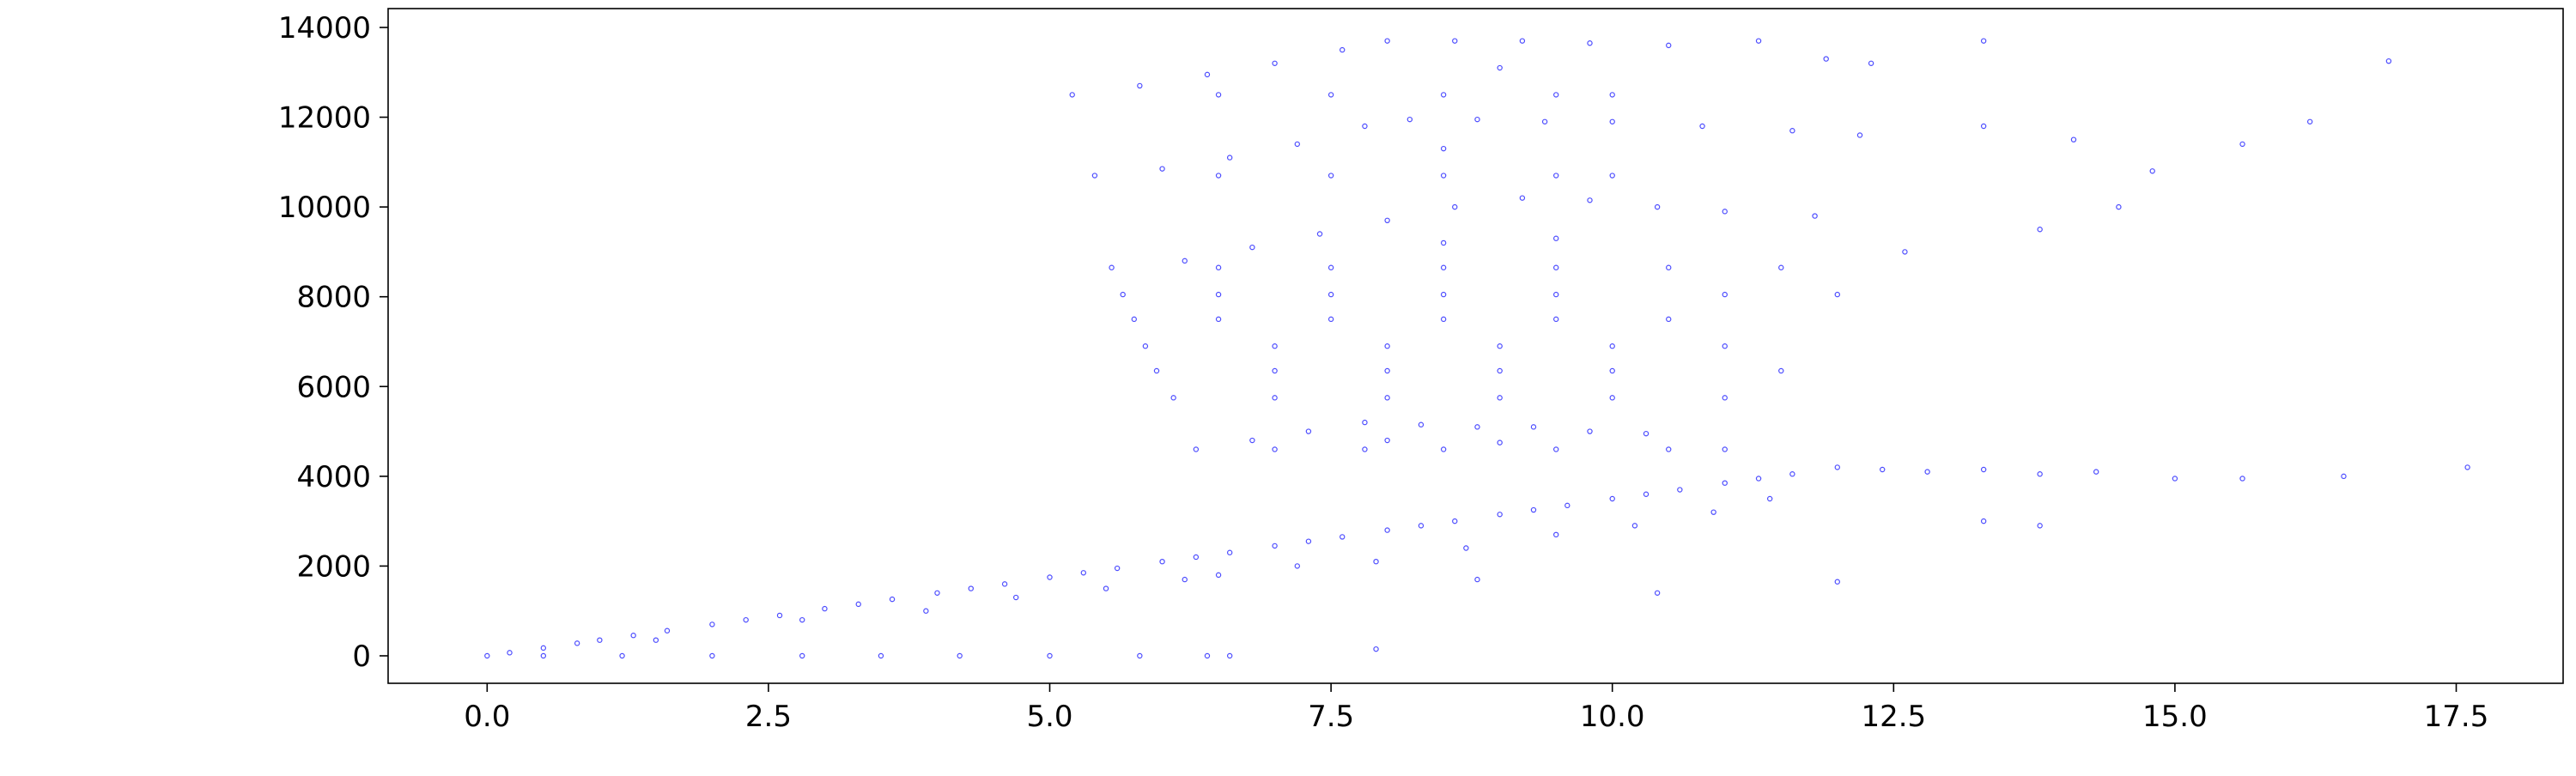 This screenshot has height=776, width=2576. I want to click on y-tick-label: 2000, so click(334, 566).